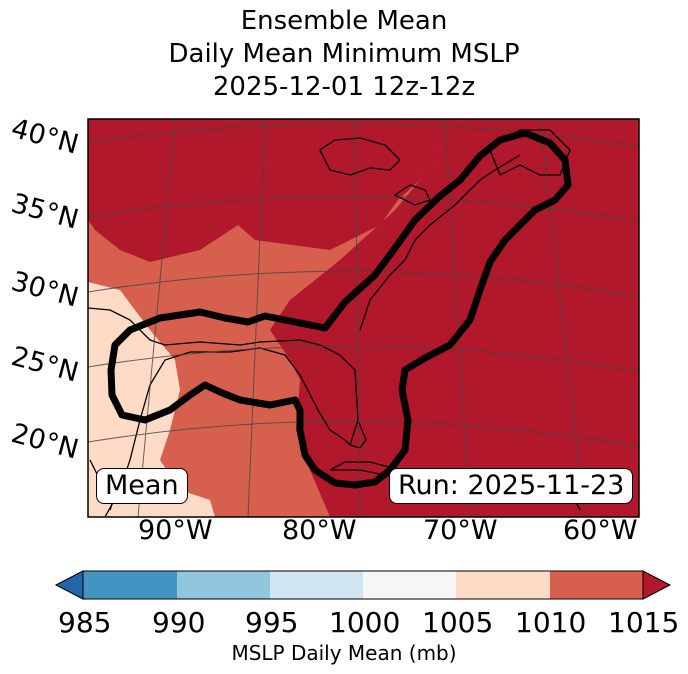 This screenshot has width=688, height=674. I want to click on colorbar-tick-1005: 1005, so click(458, 622).